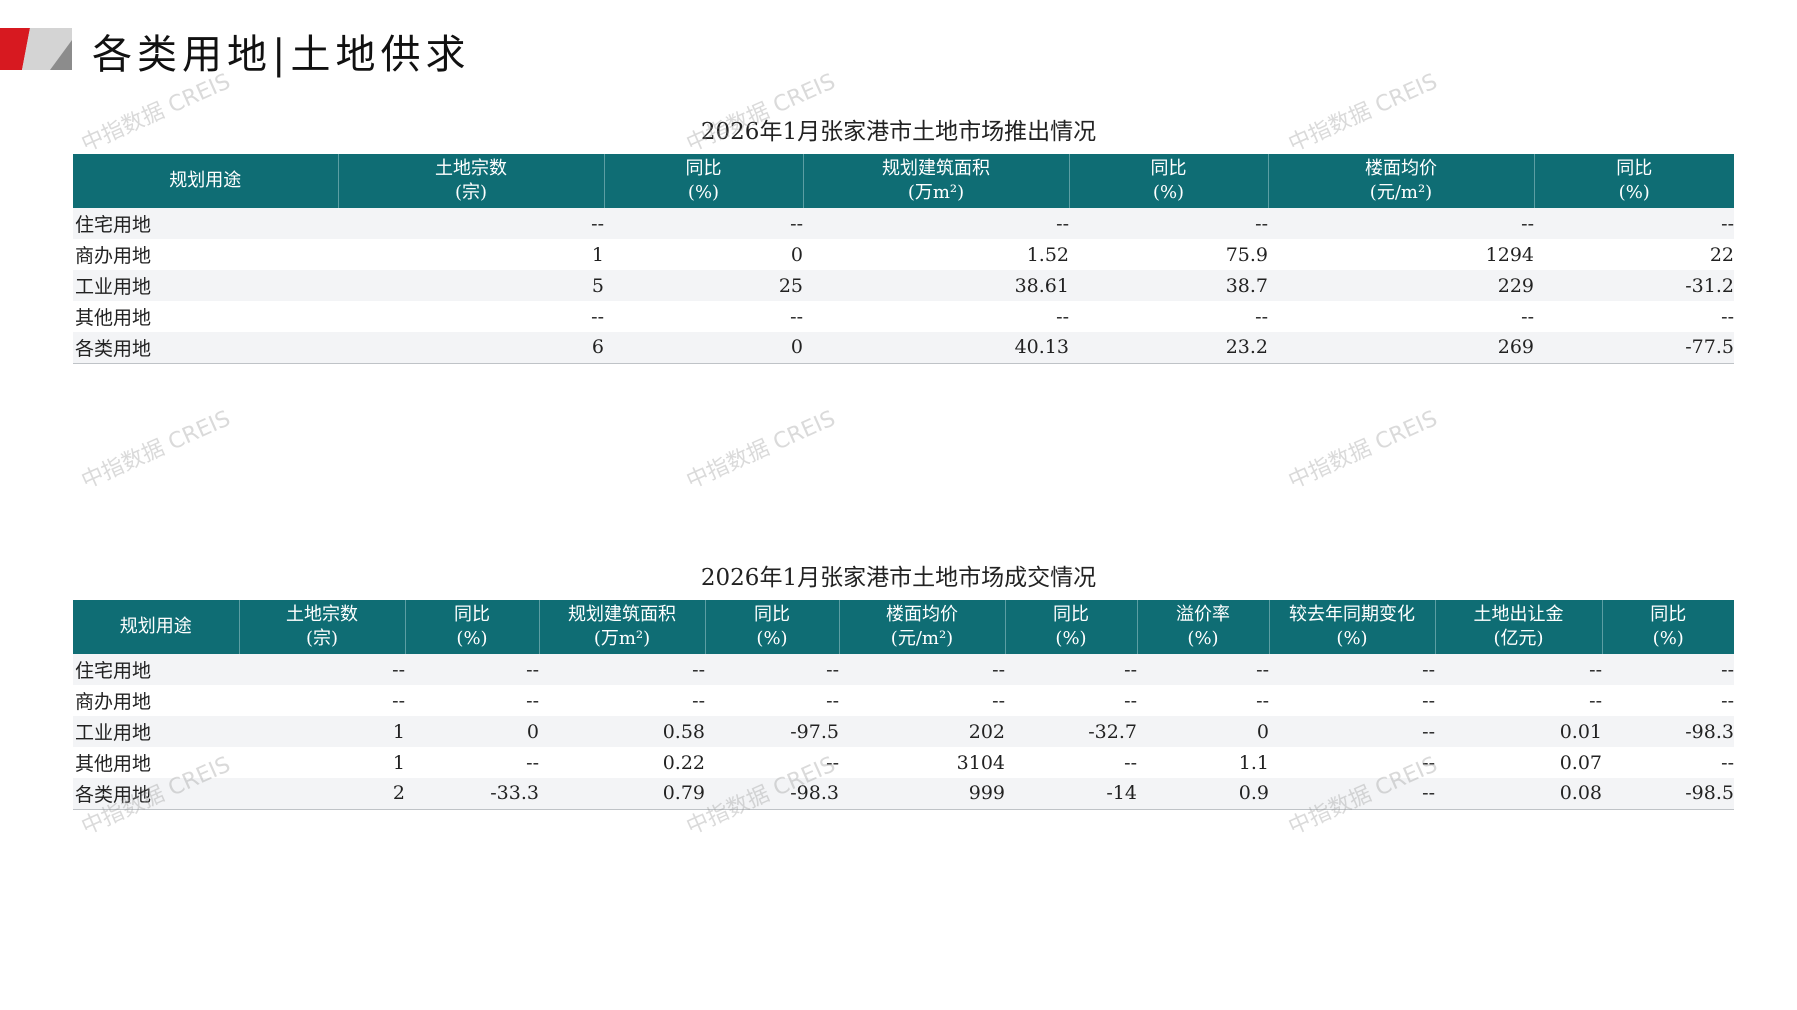 The image size is (1797, 1010). What do you see at coordinates (113, 702) in the screenshot?
I see `row-label: 商办用地` at bounding box center [113, 702].